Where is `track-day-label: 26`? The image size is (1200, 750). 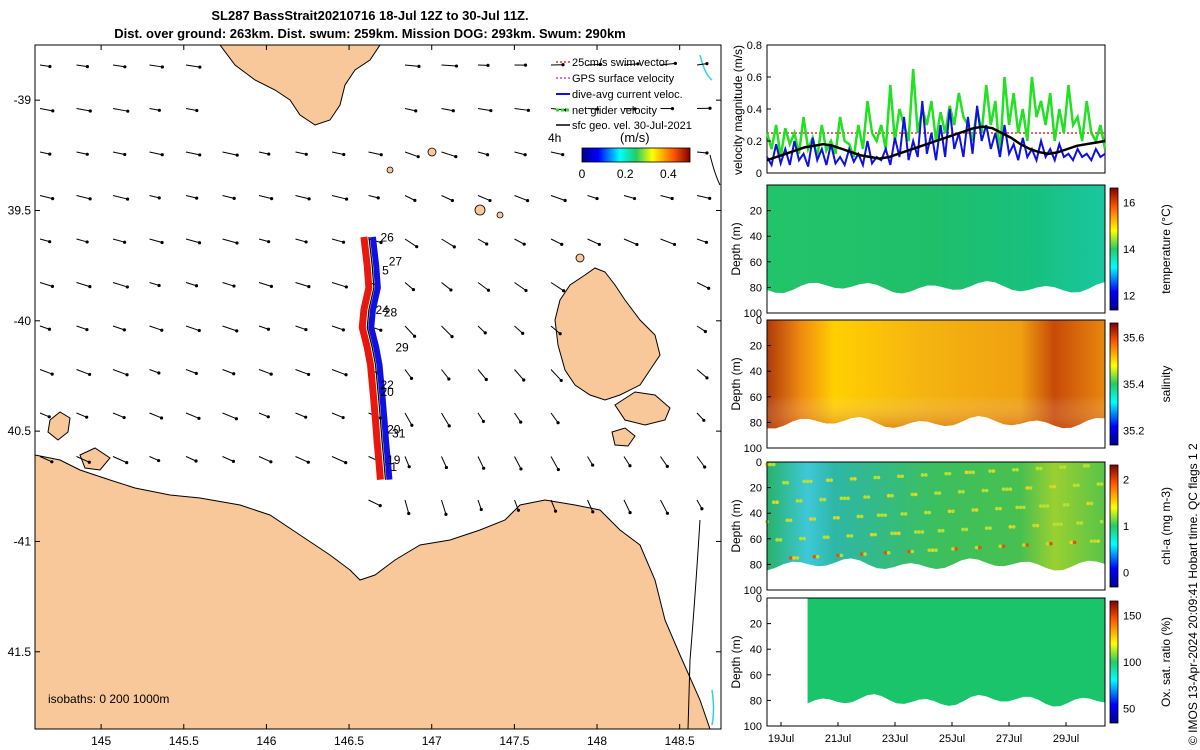 track-day-label: 26 is located at coordinates (387, 237).